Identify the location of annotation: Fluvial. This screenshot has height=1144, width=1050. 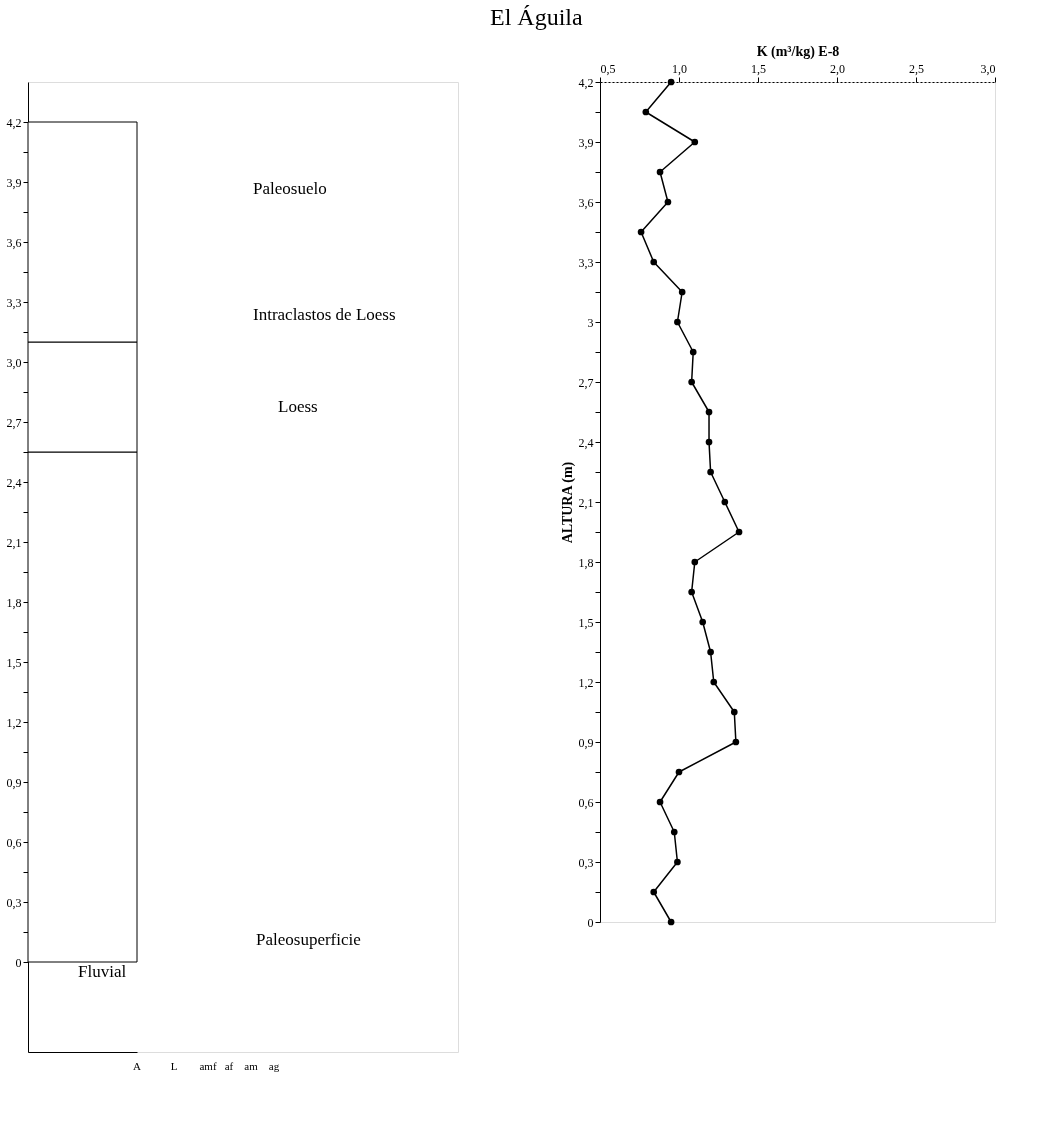
(102, 972).